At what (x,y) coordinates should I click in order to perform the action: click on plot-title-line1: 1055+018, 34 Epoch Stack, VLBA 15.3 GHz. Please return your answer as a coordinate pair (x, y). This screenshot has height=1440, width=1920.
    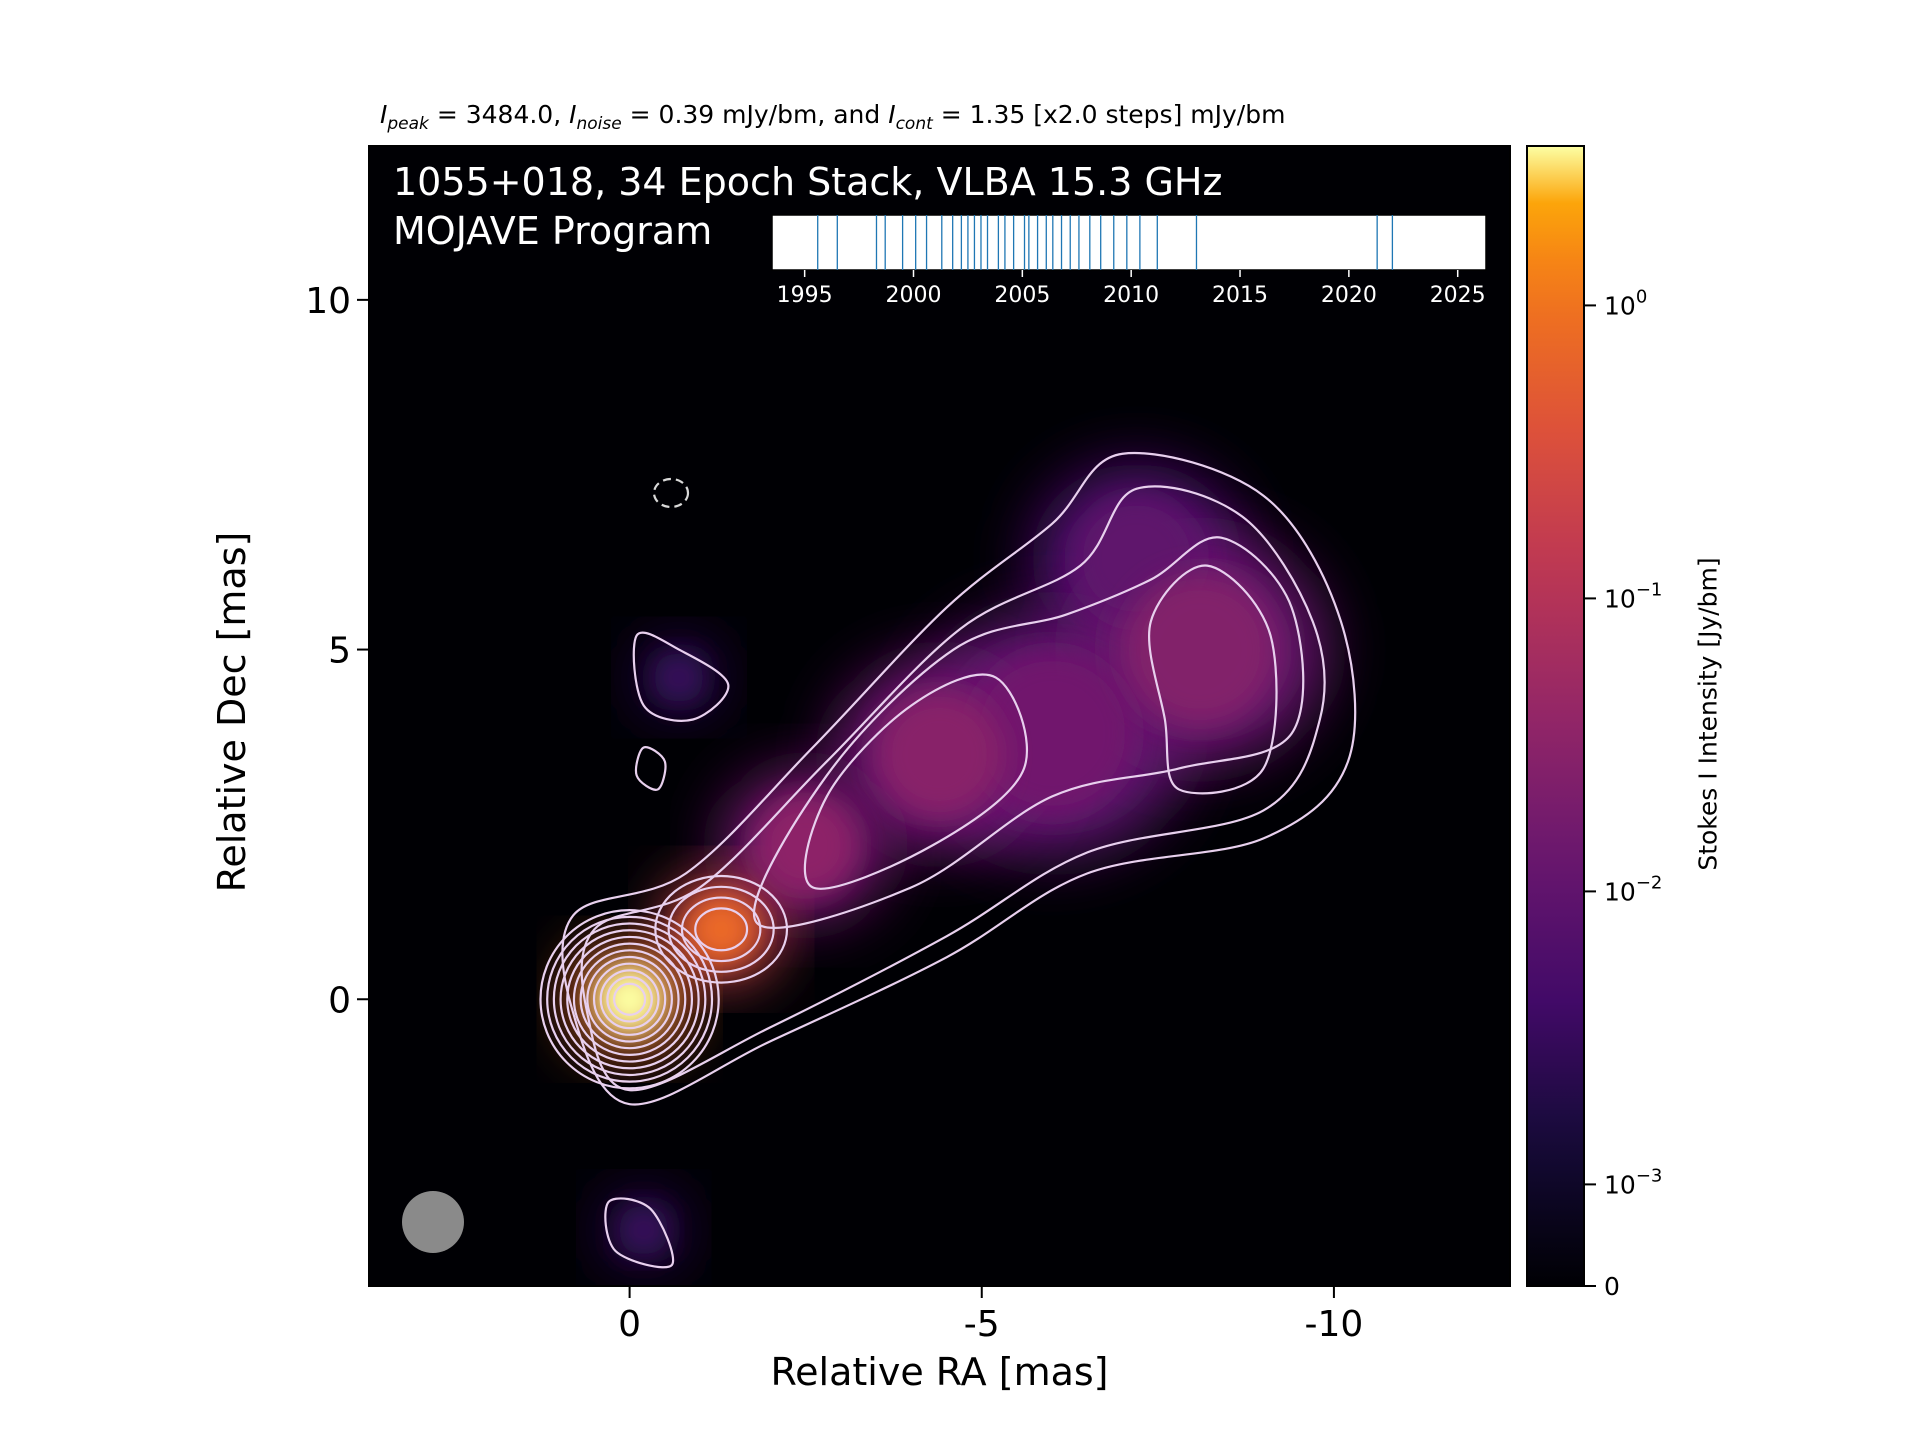
    Looking at the image, I should click on (808, 182).